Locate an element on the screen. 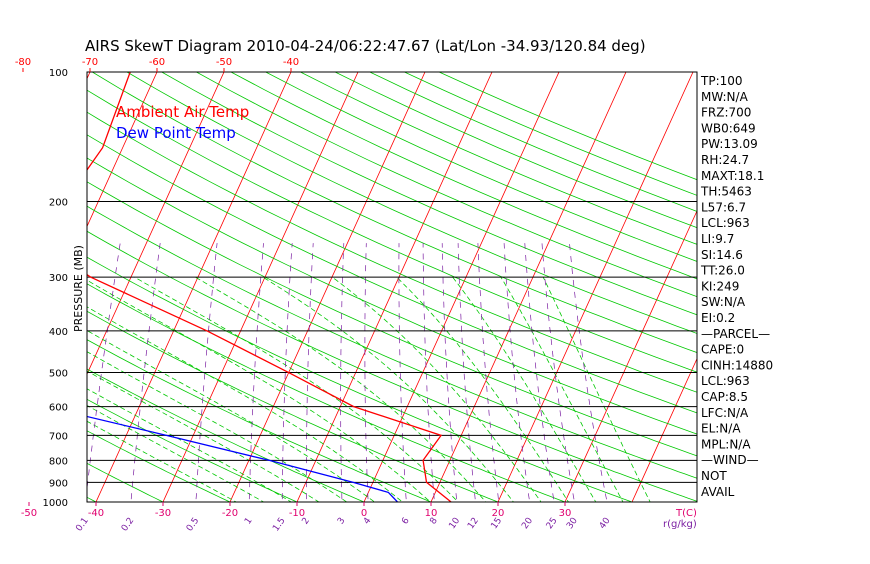 The height and width of the screenshot is (564, 870). mixing-ratio-tick-label: 2 is located at coordinates (305, 521).